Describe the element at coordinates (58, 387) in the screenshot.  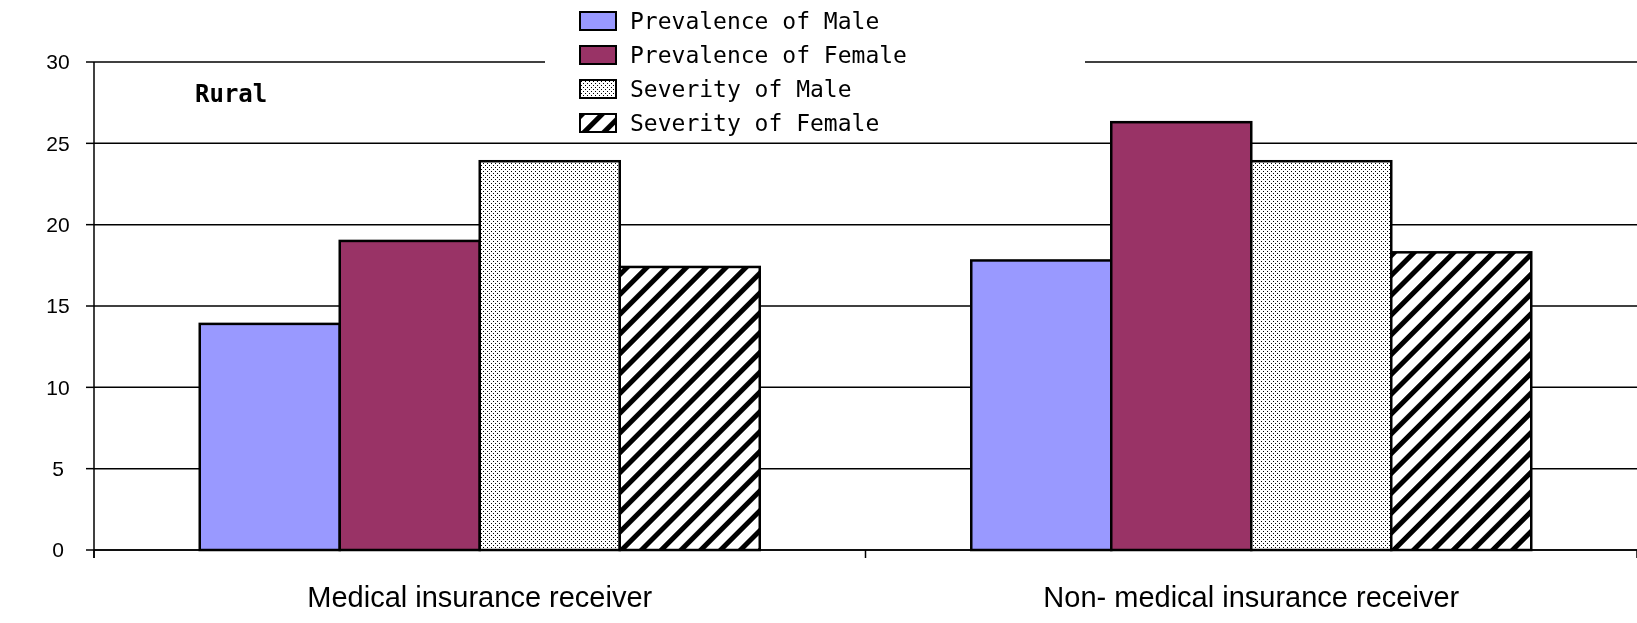
I see `y-tick-label: 10` at that location.